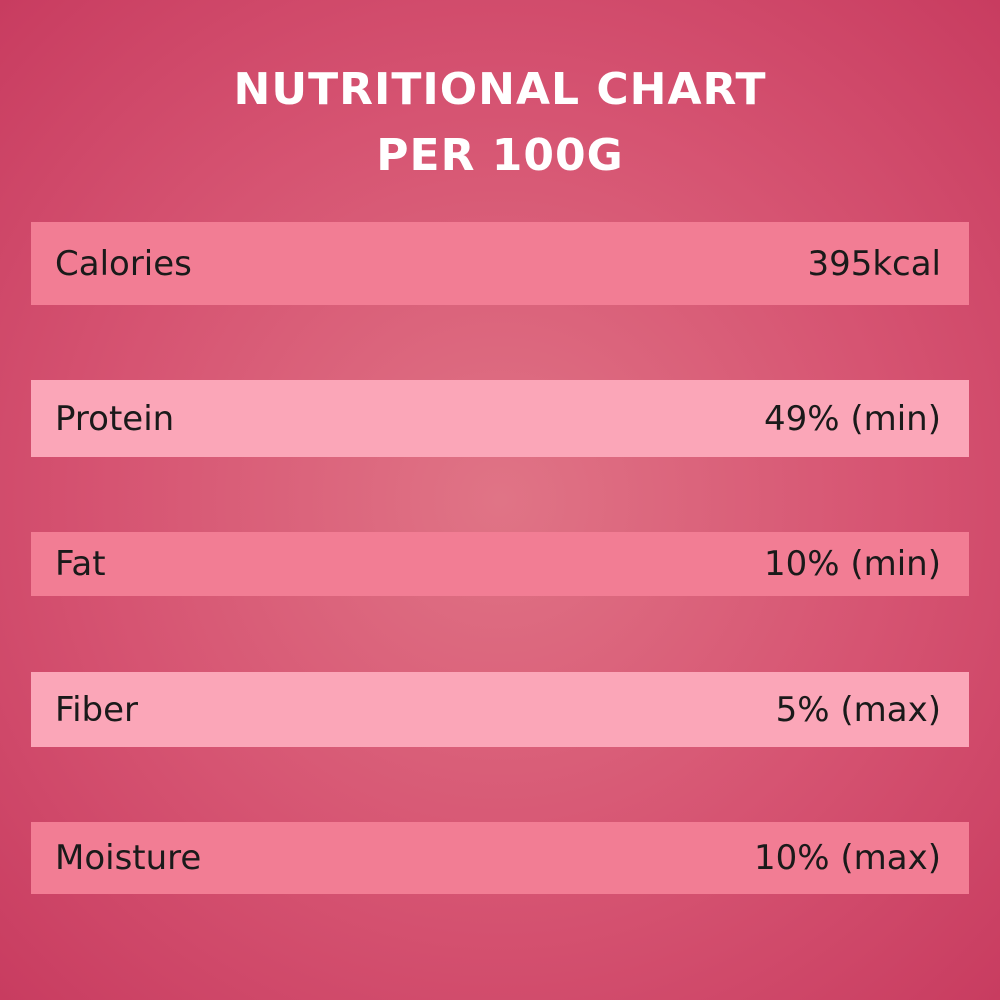 The height and width of the screenshot is (1000, 1000). Describe the element at coordinates (500, 564) in the screenshot. I see `table-row: Fat 10% (min)` at that location.